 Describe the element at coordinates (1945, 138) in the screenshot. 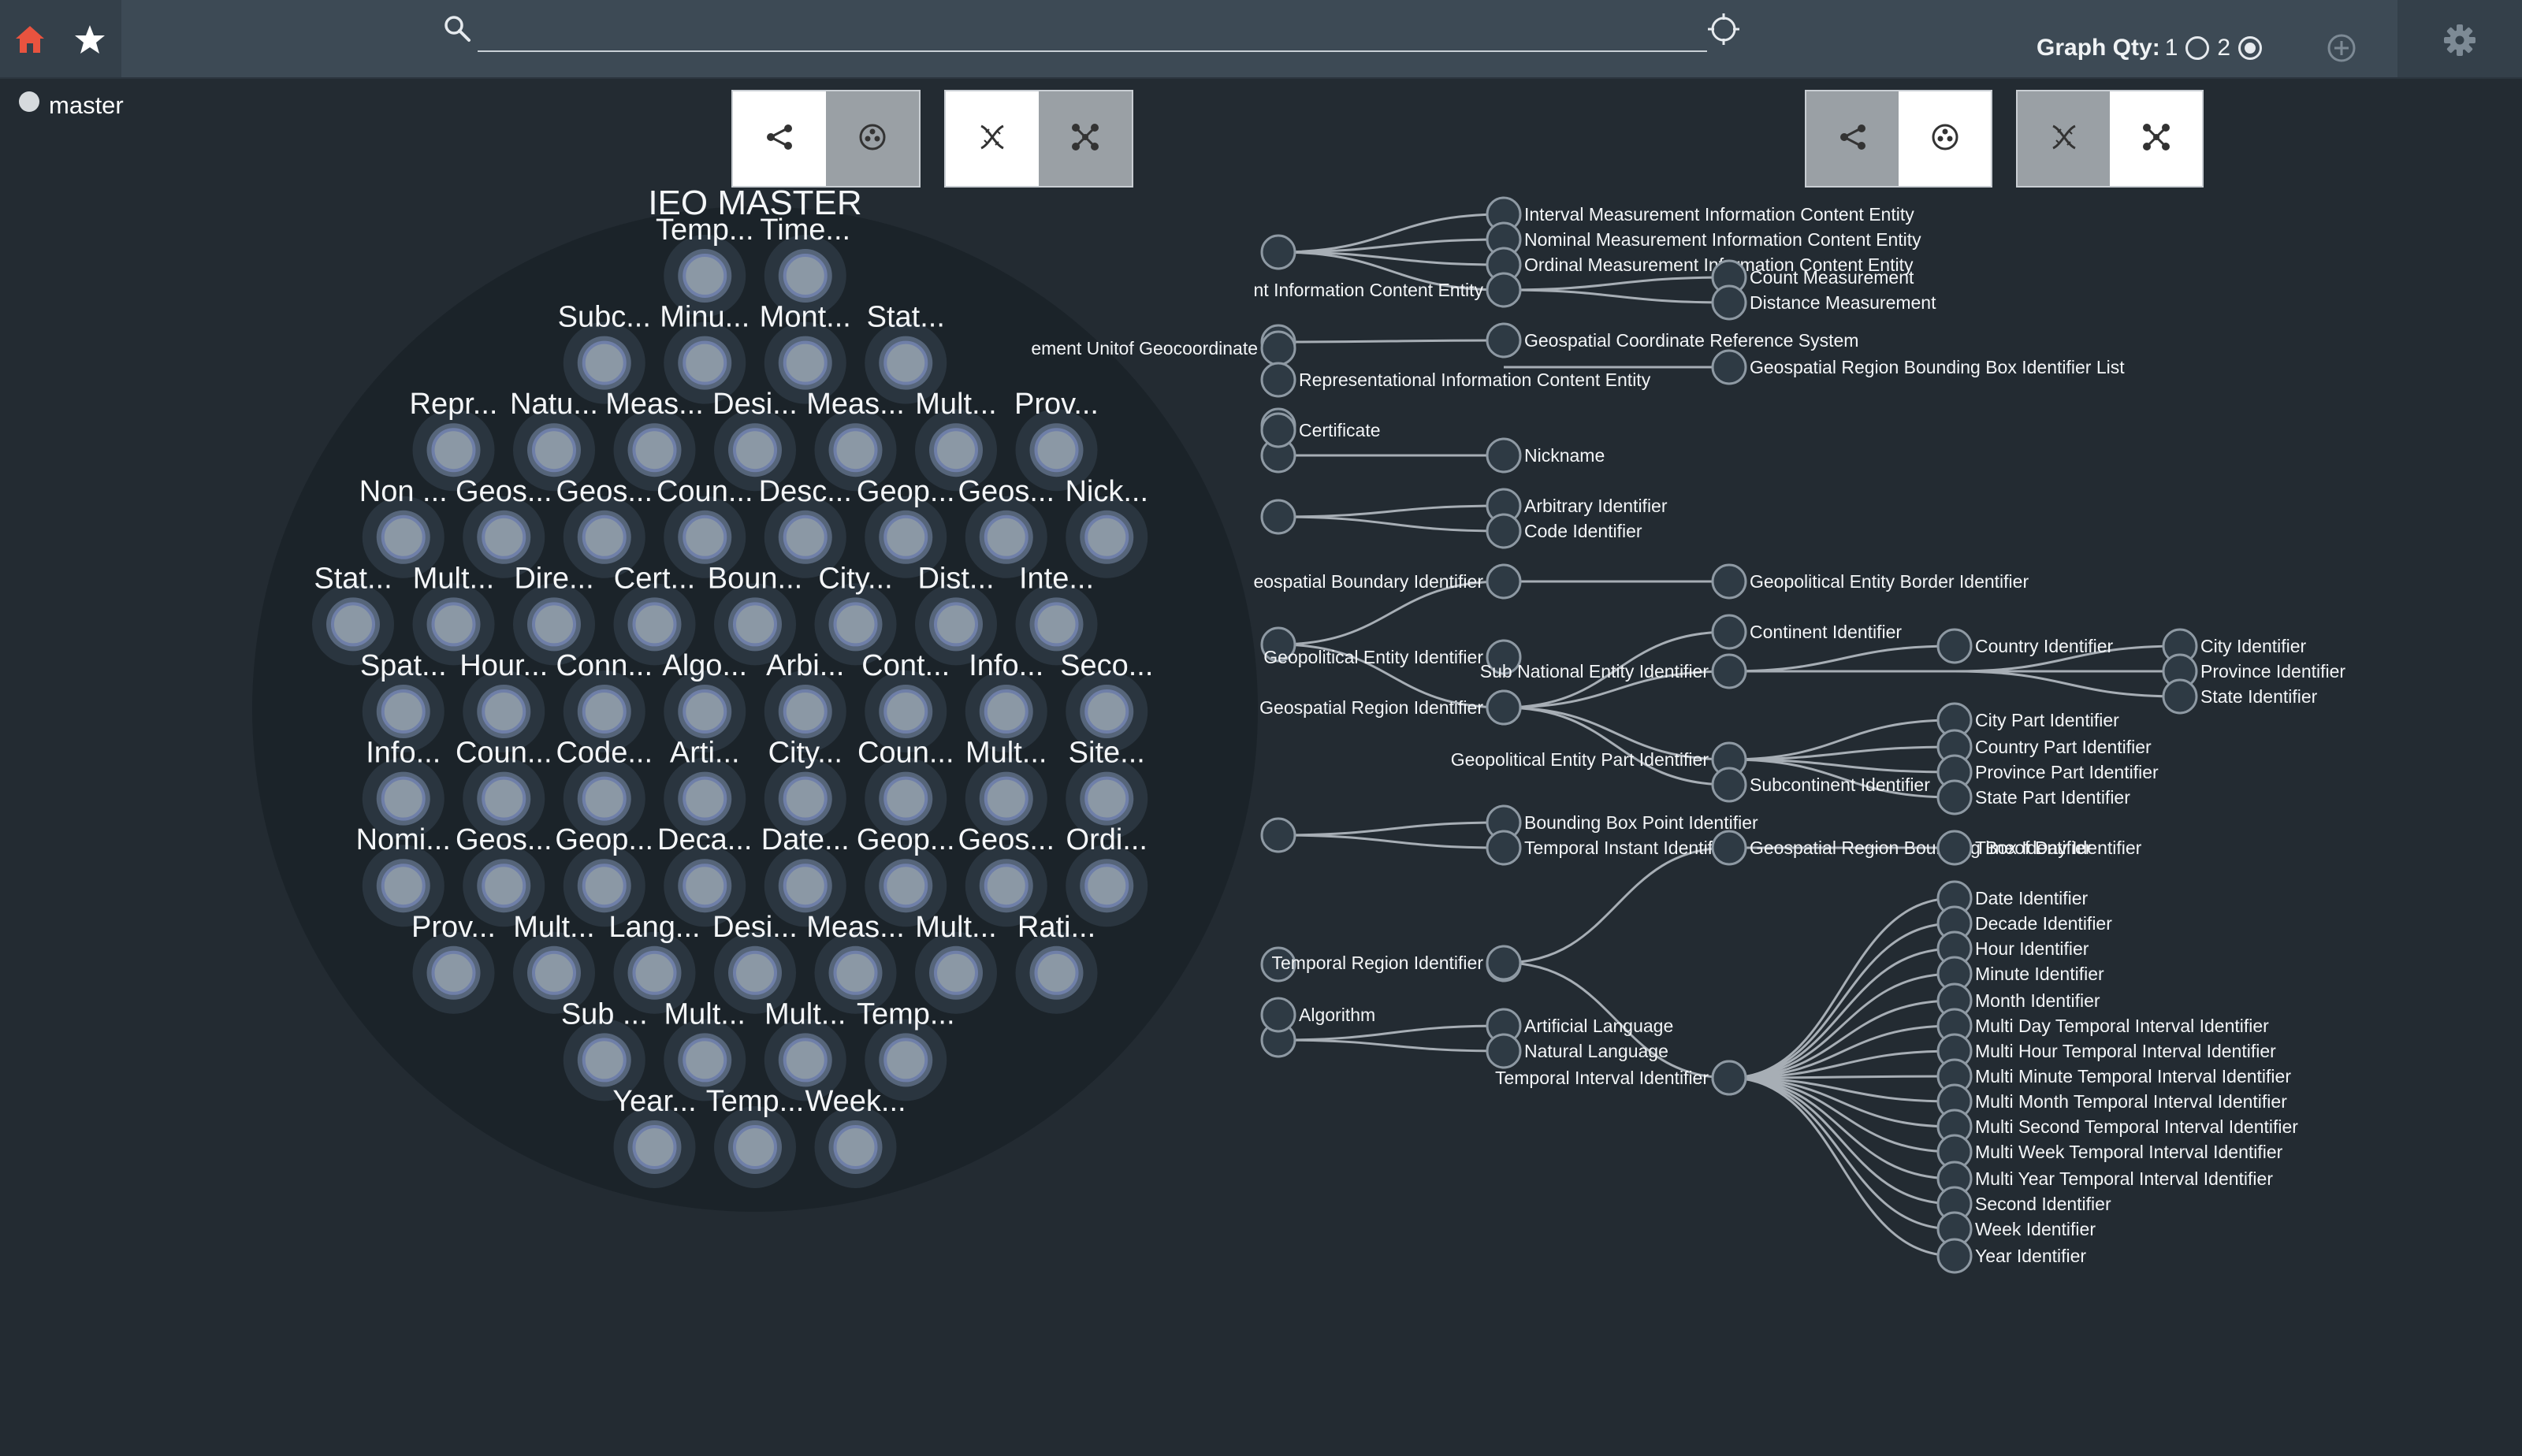

I see `right-circle-pack-view-button` at that location.